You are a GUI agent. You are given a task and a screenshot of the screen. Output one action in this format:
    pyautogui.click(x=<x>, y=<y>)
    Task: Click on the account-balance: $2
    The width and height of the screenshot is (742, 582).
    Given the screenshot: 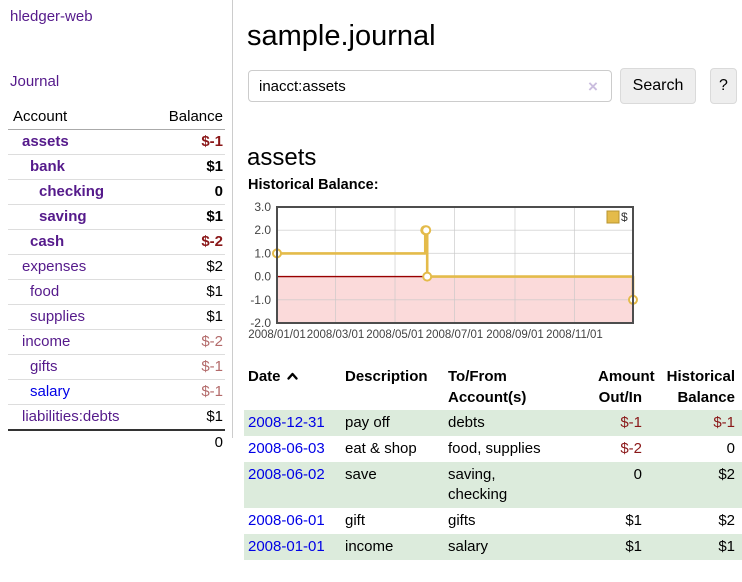 What is the action you would take?
    pyautogui.click(x=186, y=267)
    